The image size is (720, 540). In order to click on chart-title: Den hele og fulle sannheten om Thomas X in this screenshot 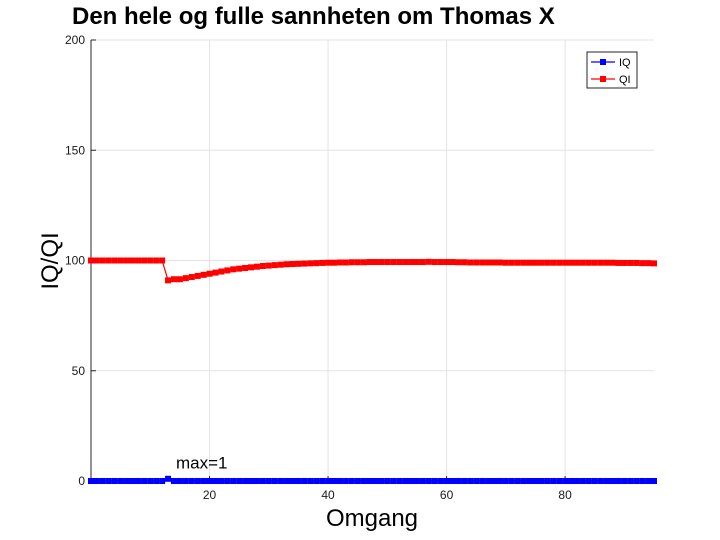, I will do `click(313, 16)`.